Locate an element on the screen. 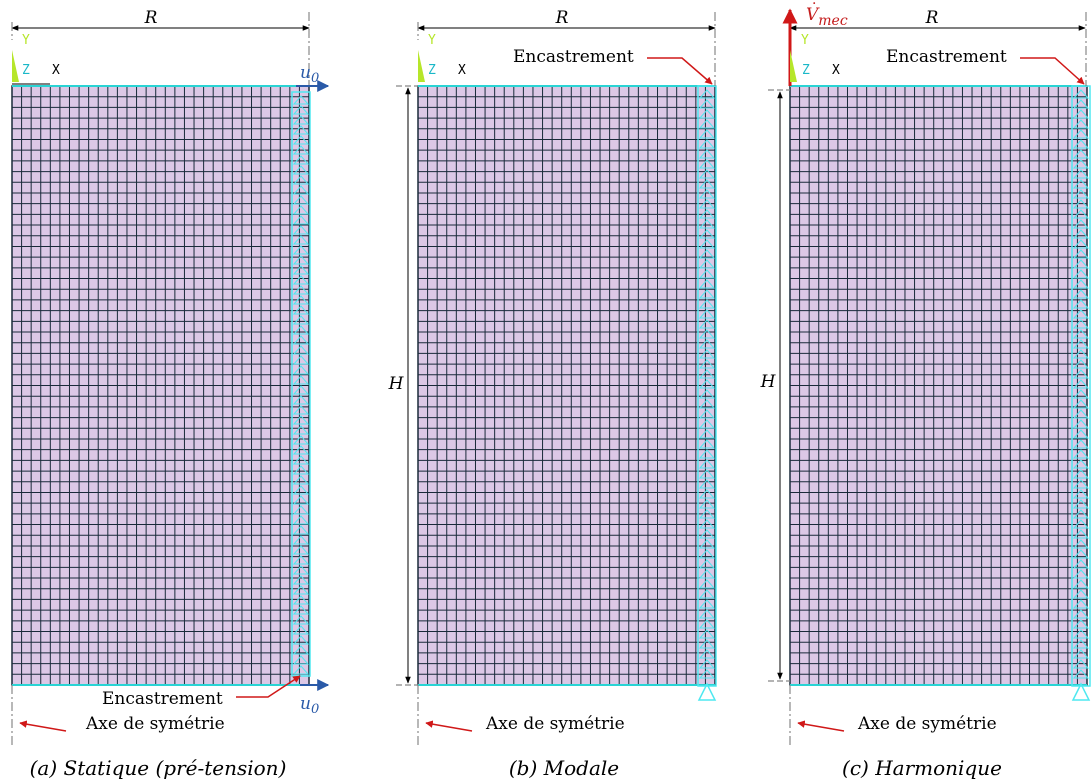 This screenshot has height=782, width=1091. h-label-c: H is located at coordinates (768, 382).